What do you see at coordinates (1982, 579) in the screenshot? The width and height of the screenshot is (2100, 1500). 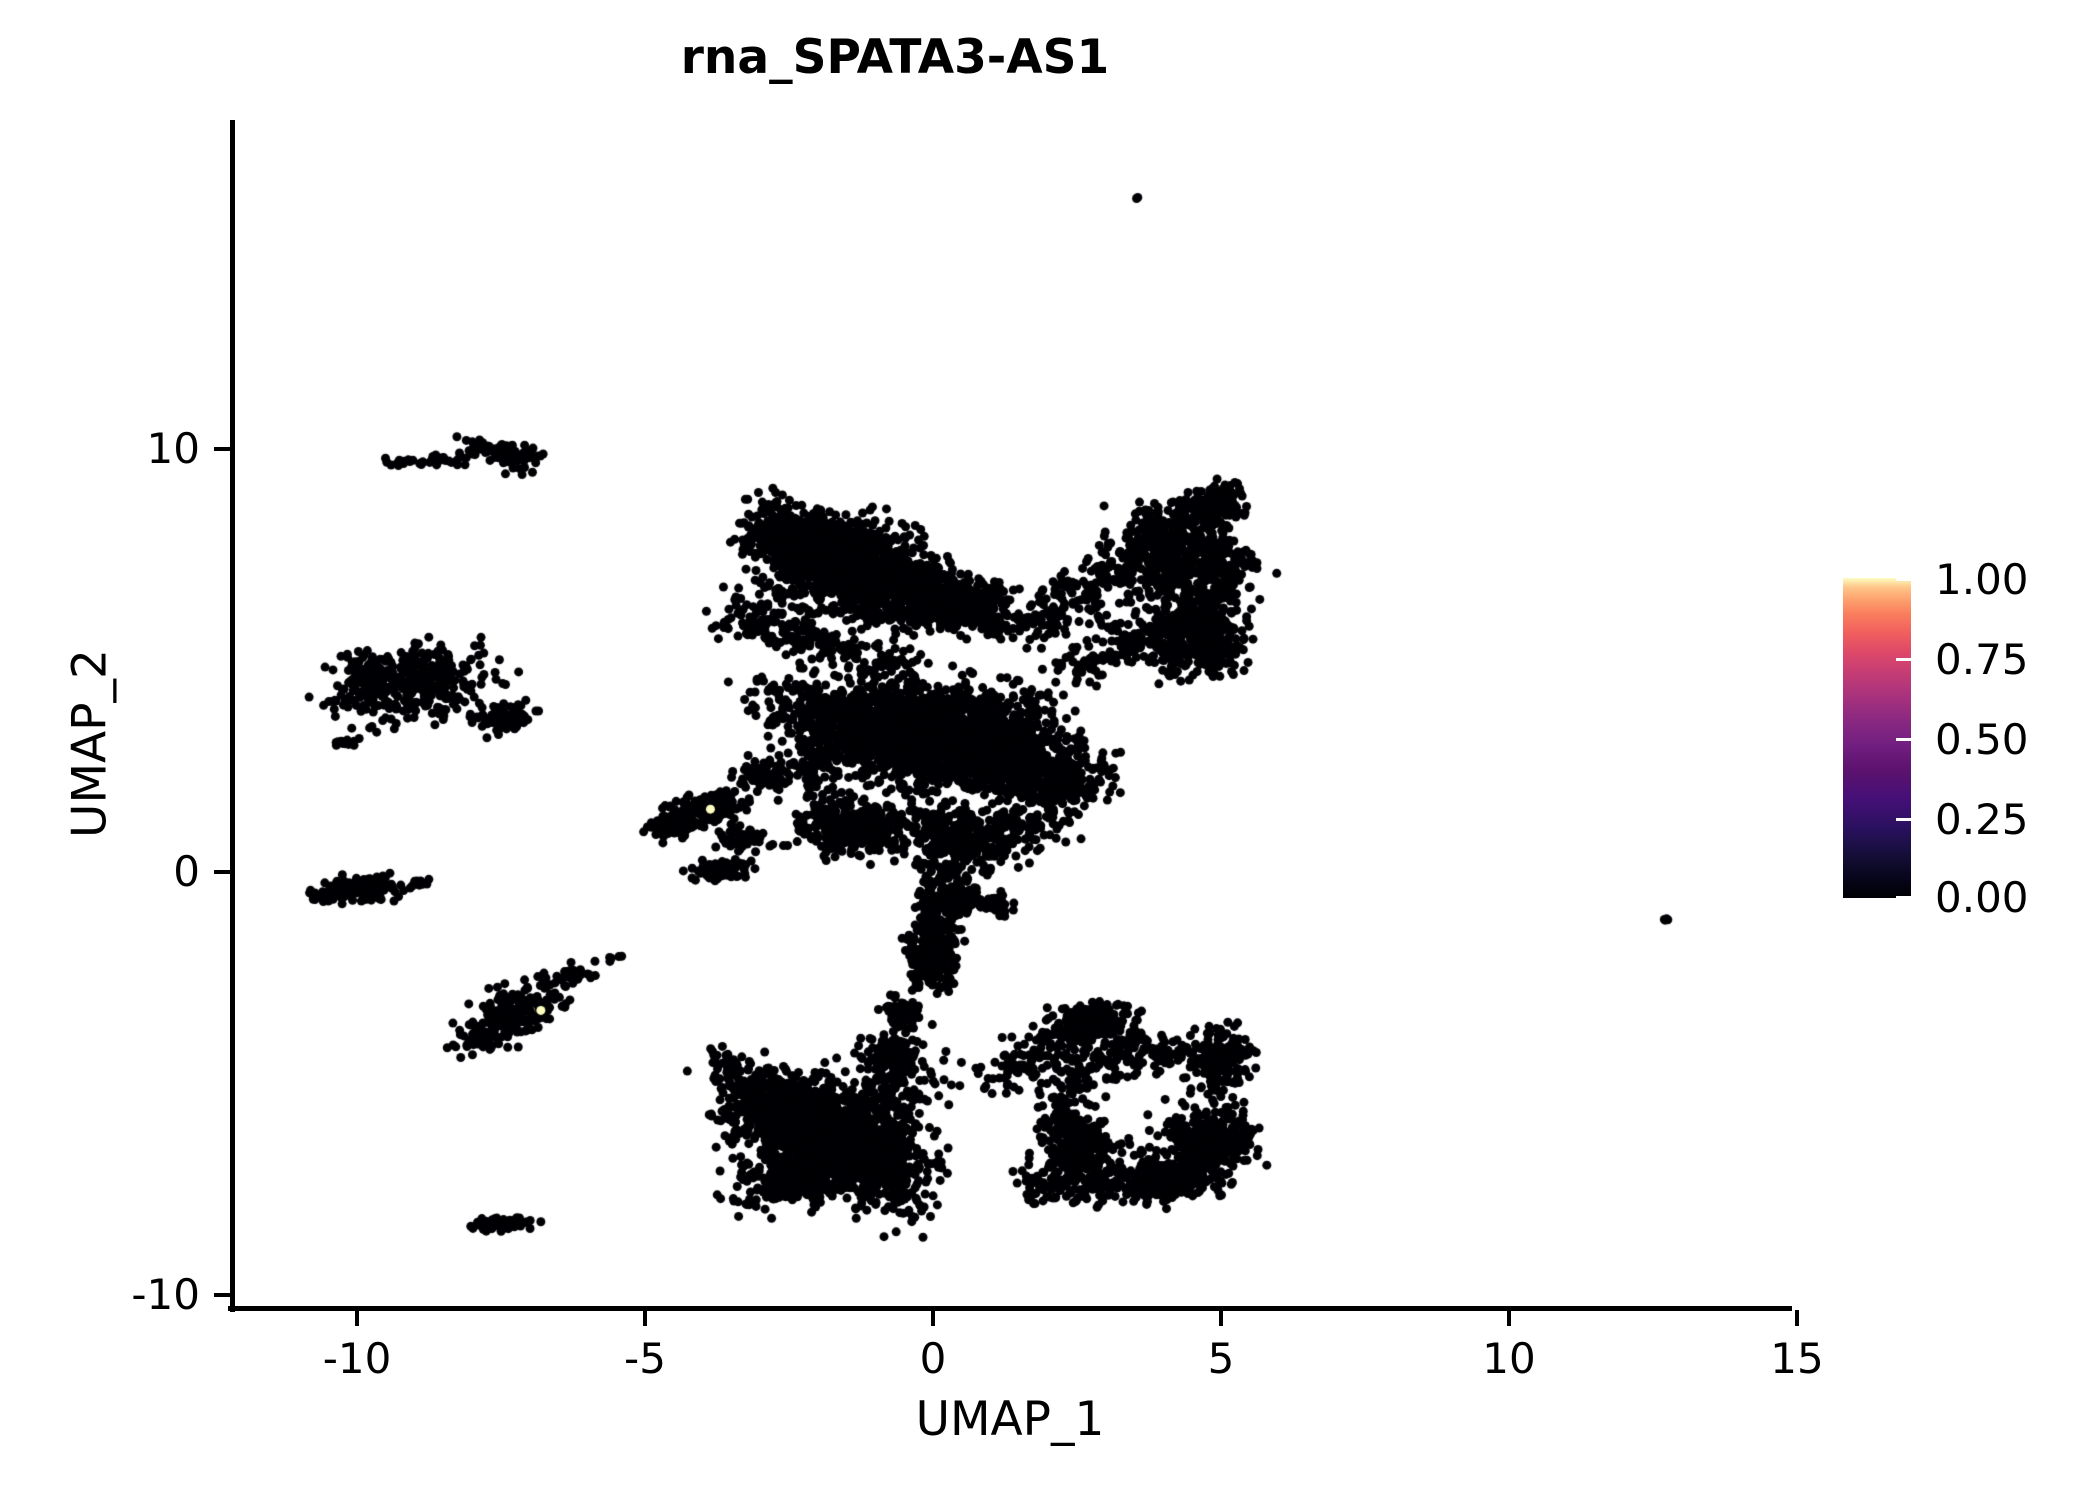 I see `colorbar-label-1_00: 1.00` at bounding box center [1982, 579].